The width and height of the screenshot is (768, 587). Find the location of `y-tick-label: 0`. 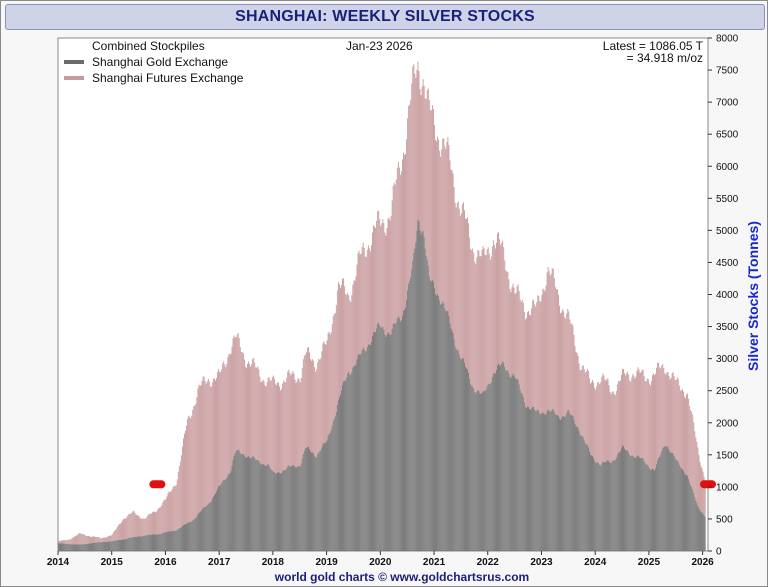

y-tick-label: 0 is located at coordinates (719, 552).